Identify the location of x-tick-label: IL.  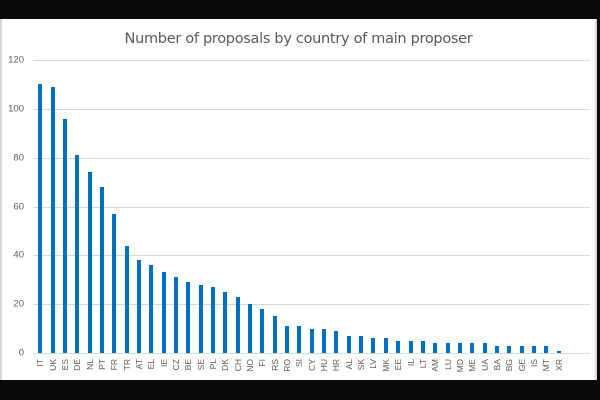
(410, 363).